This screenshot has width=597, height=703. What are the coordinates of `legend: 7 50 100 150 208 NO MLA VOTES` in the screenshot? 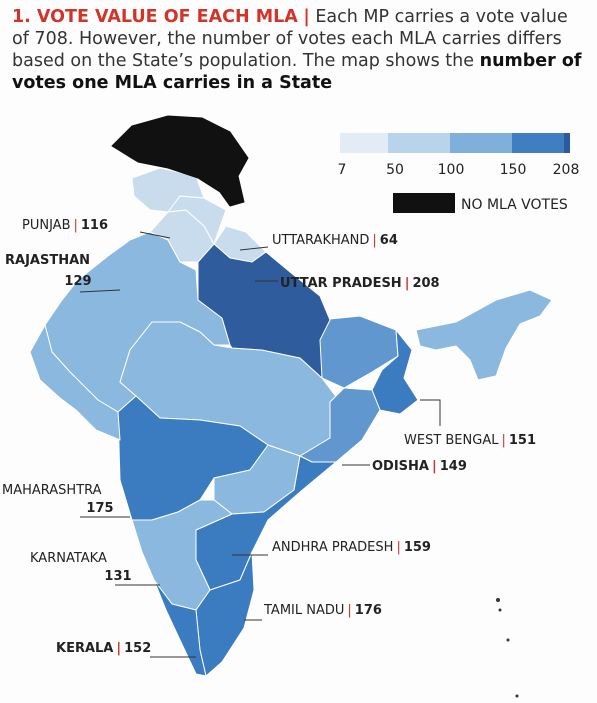 It's located at (459, 173).